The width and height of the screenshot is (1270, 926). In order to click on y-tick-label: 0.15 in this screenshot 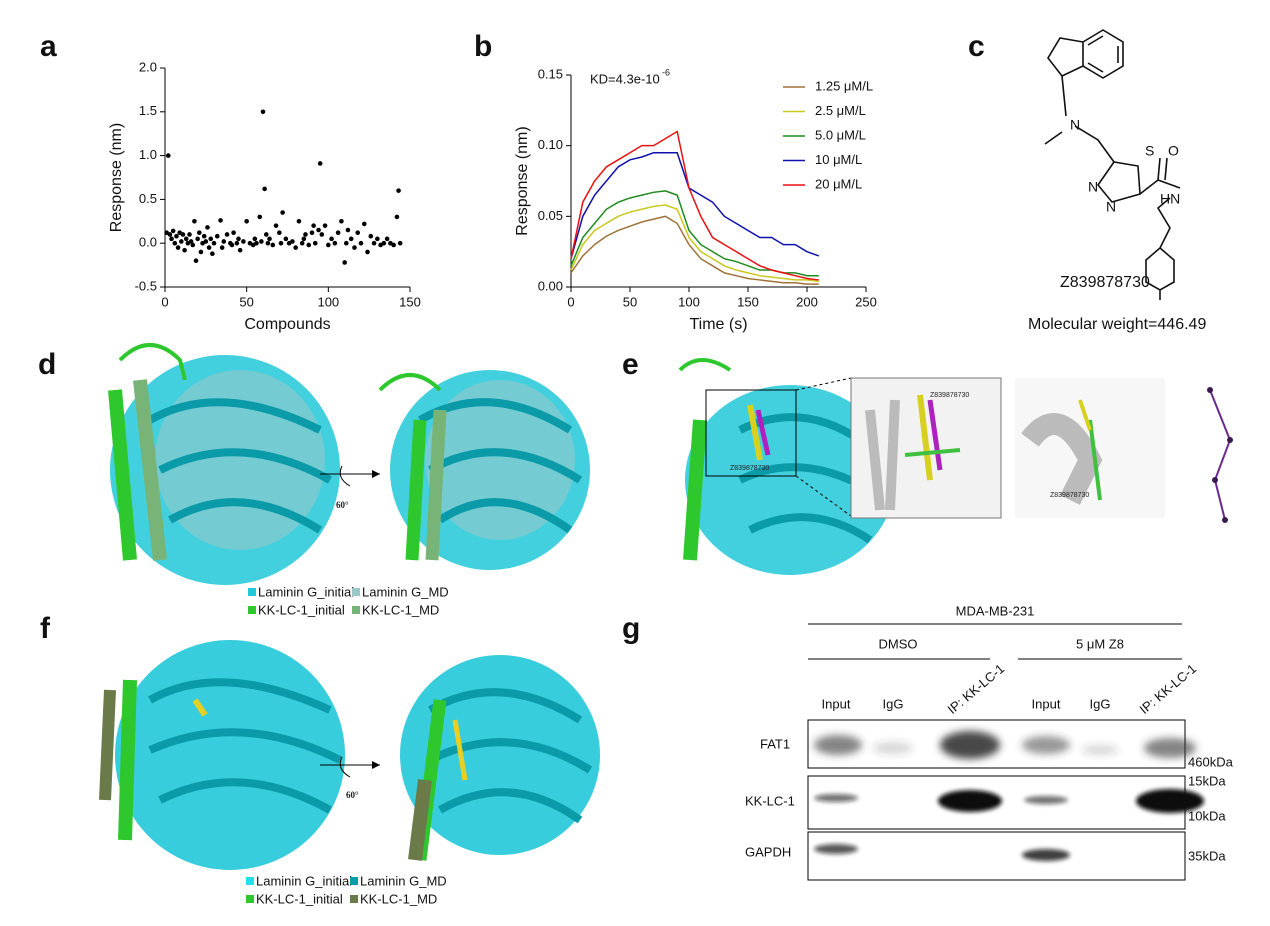, I will do `click(550, 73)`.